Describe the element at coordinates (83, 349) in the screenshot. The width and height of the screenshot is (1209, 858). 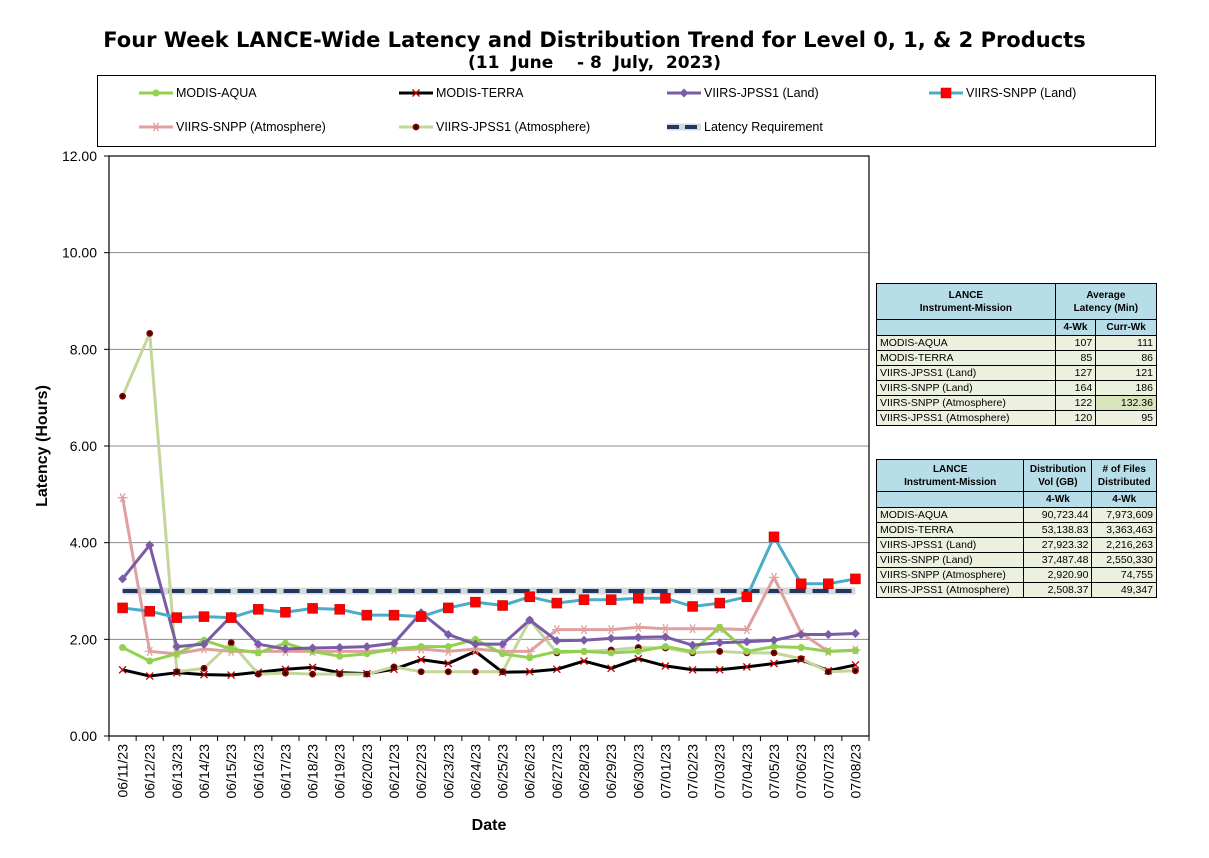
I see `y-tick-label: 8.00` at that location.